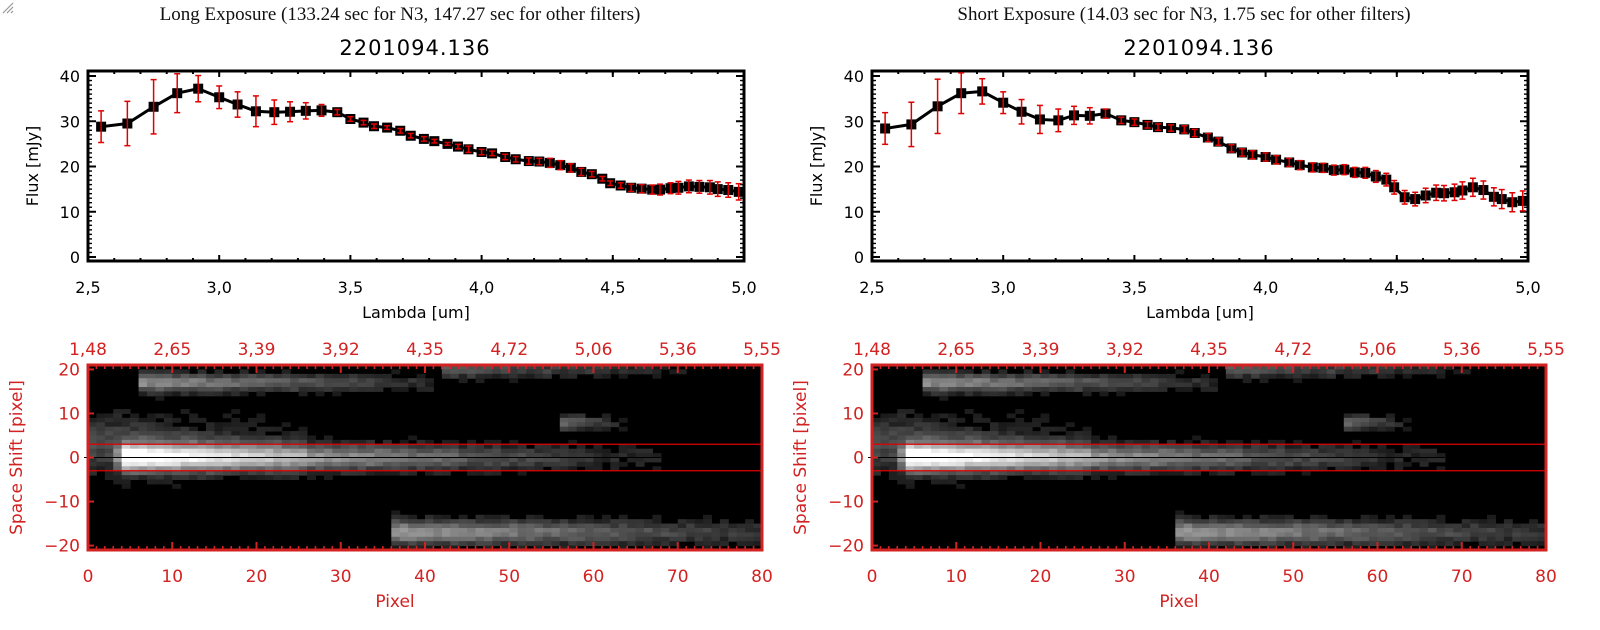  Describe the element at coordinates (62, 503) in the screenshot. I see `y-tick-label: −10` at that location.